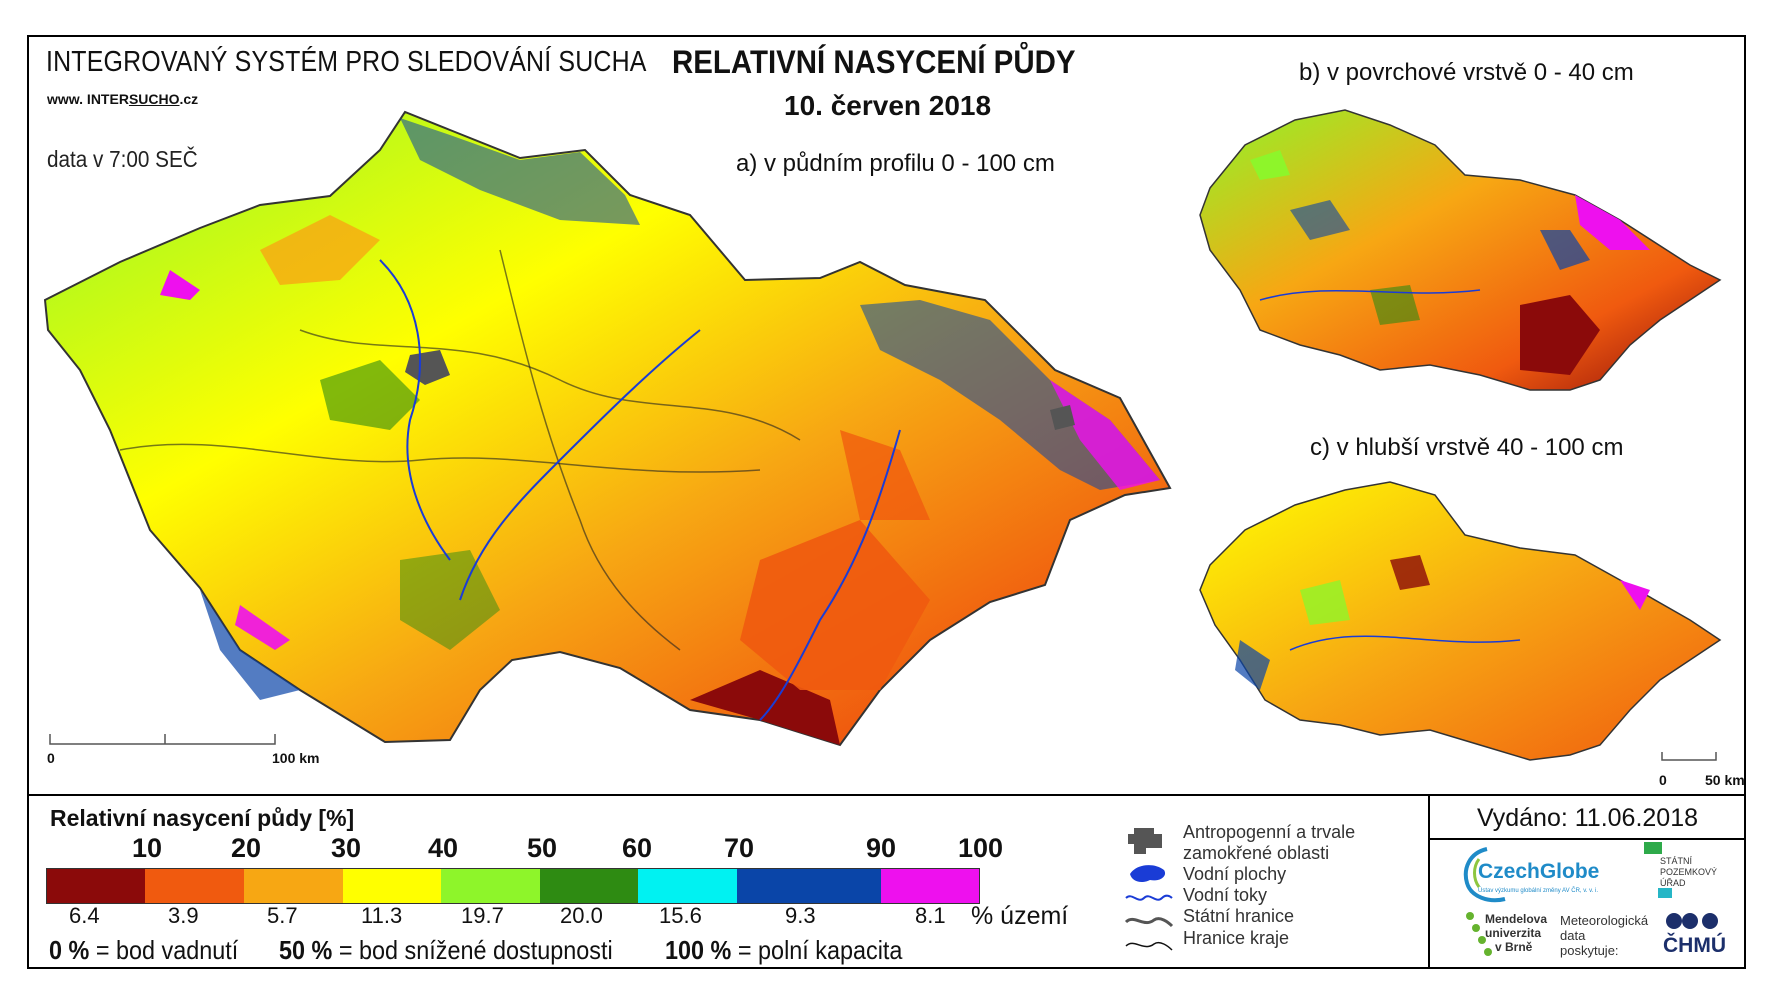 The width and height of the screenshot is (1772, 1003). I want to click on chmu-provider-line1: Meteorologická, so click(1604, 920).